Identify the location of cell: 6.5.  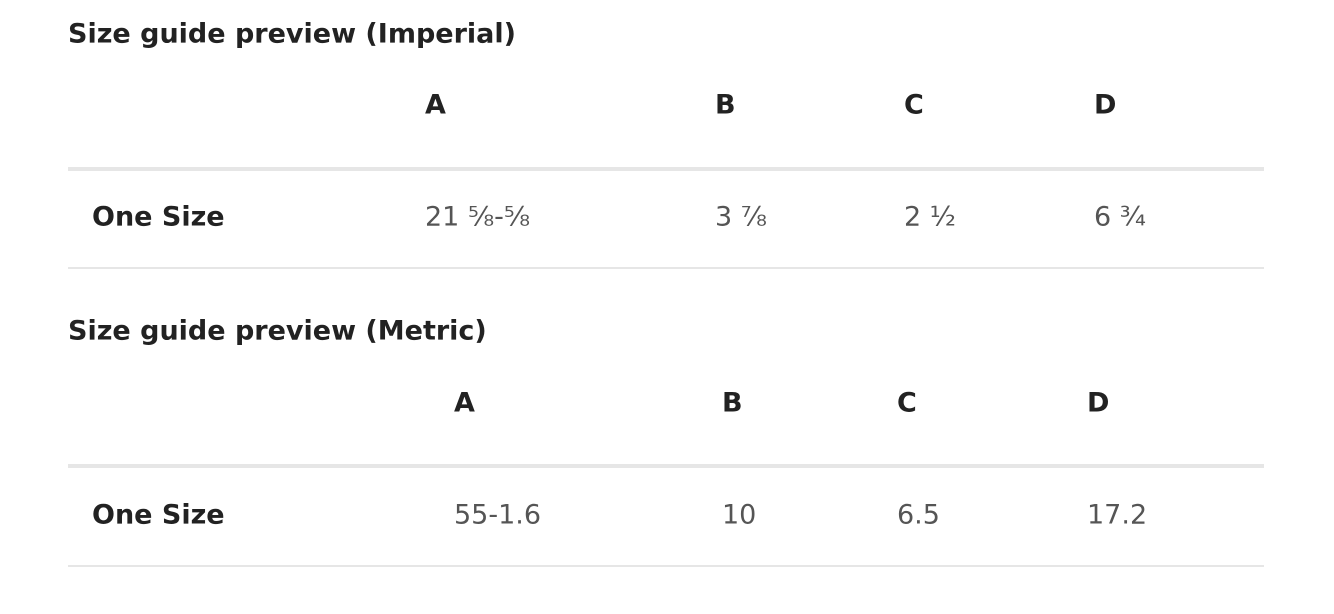
(918, 515).